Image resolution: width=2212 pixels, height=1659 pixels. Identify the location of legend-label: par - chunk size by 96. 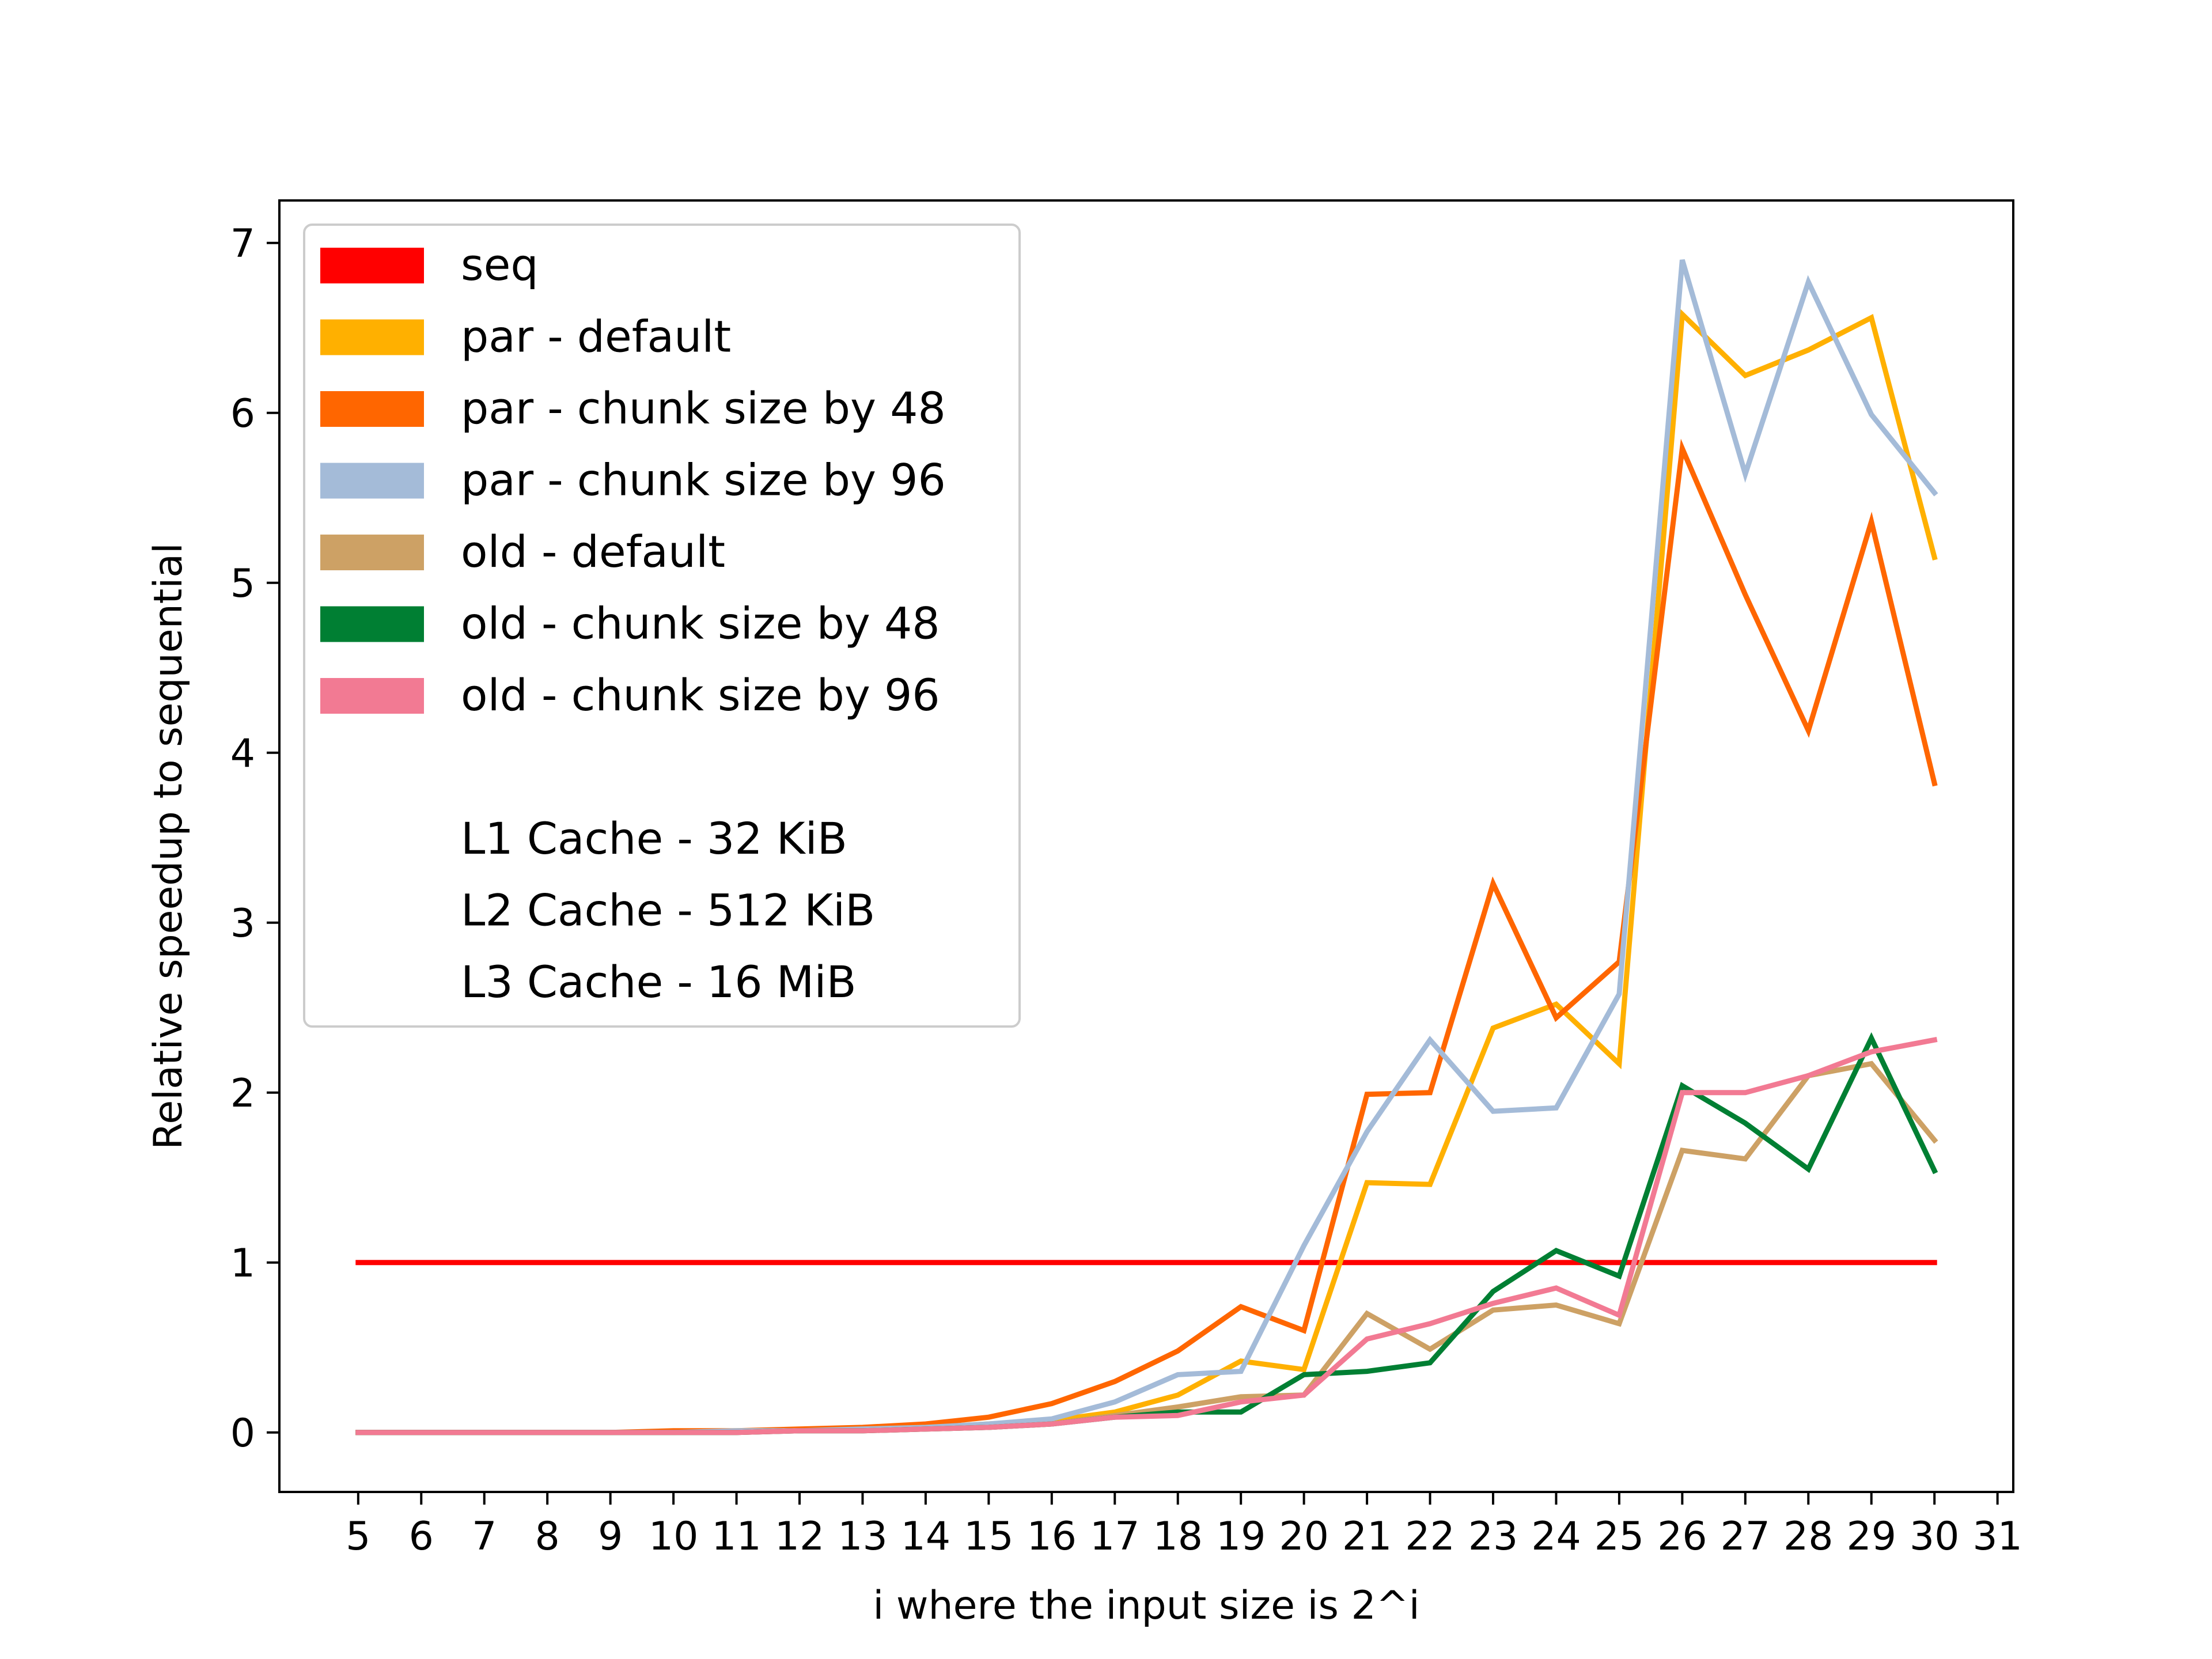
(703, 480).